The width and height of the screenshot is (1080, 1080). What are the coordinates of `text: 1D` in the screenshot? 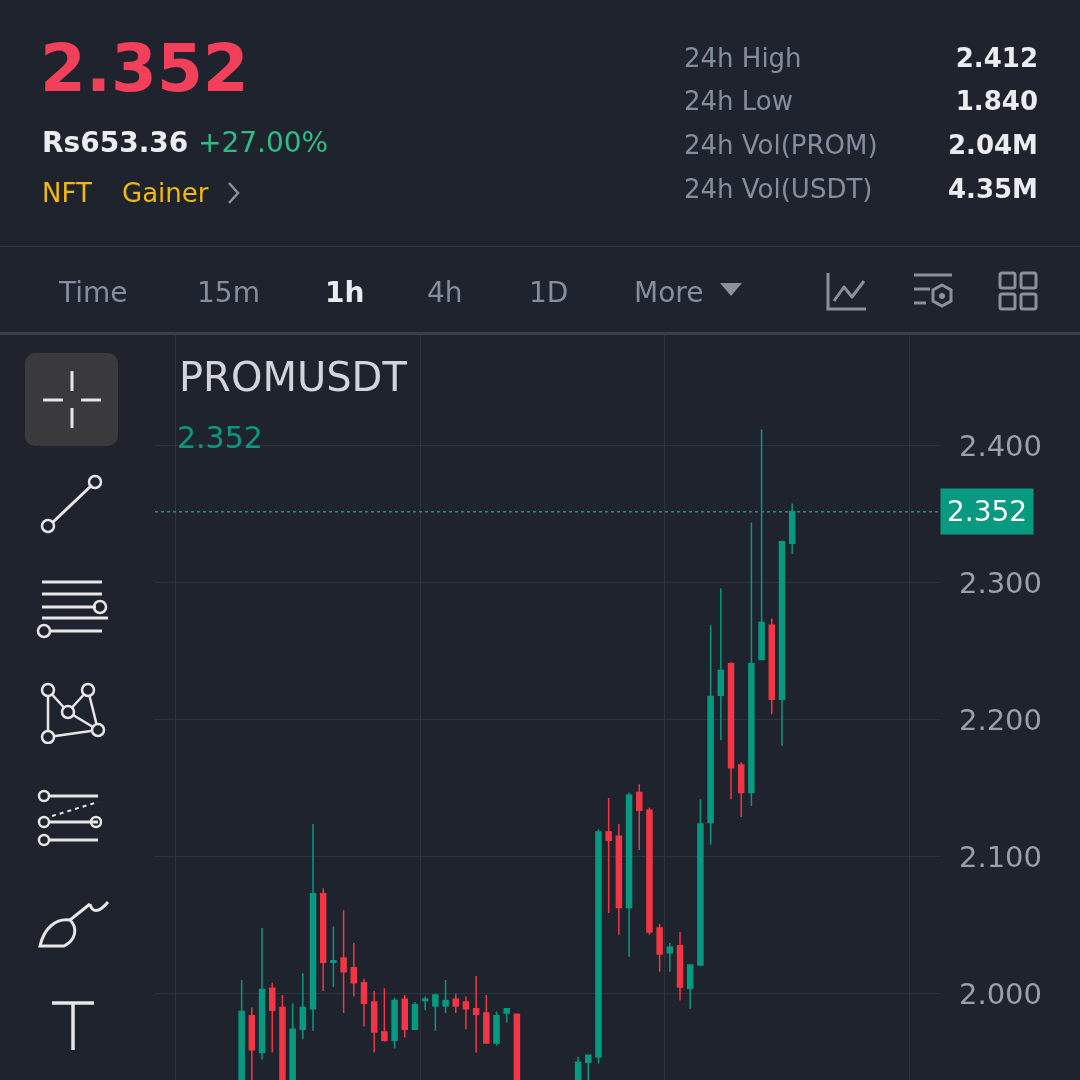 It's located at (549, 292).